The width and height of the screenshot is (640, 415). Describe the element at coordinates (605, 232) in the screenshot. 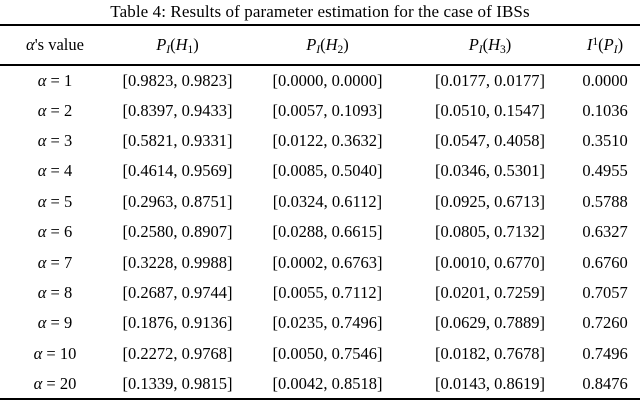

I see `imprecision-cell: 0.6327` at that location.